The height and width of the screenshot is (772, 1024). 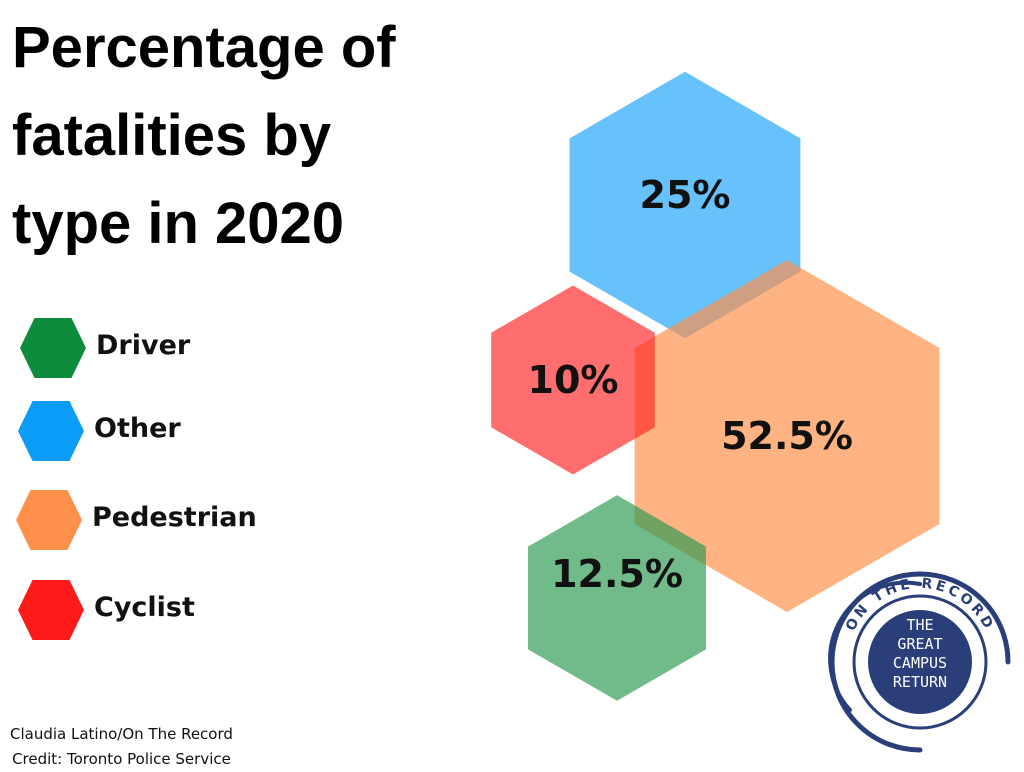 What do you see at coordinates (178, 223) in the screenshot?
I see `title-line: type in 2020` at bounding box center [178, 223].